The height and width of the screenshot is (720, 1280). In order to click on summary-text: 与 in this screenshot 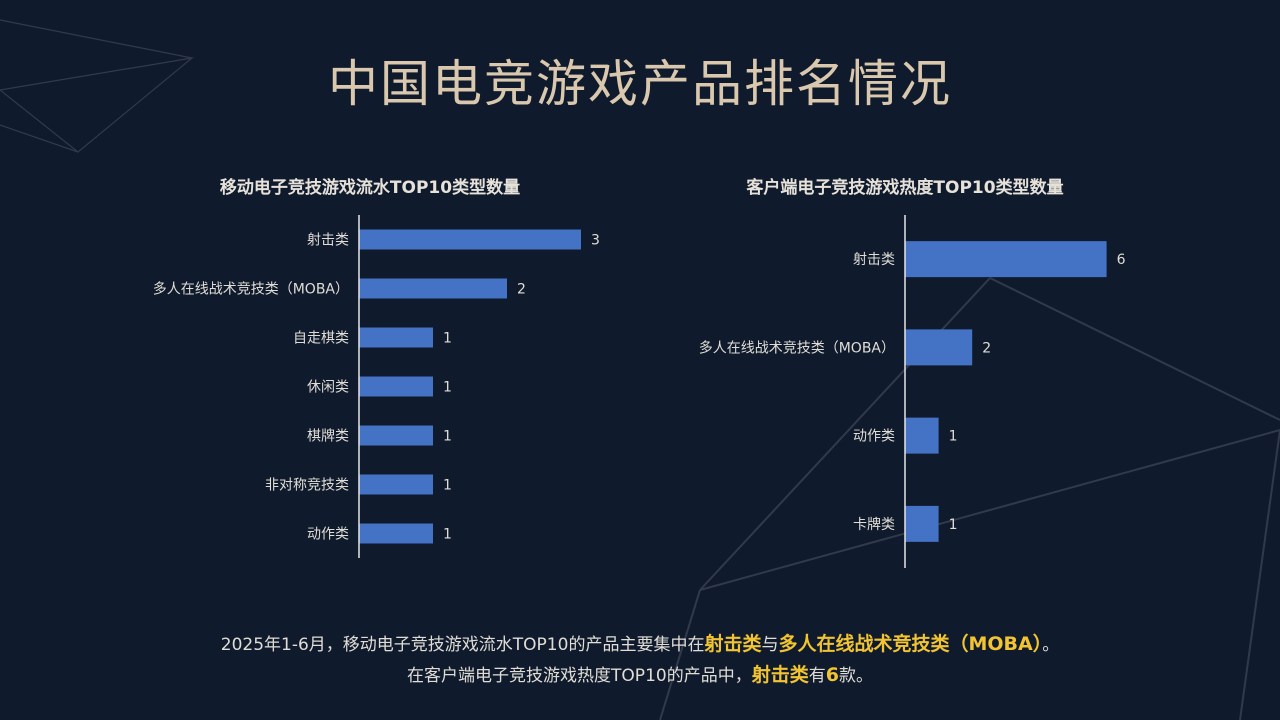, I will do `click(770, 645)`.